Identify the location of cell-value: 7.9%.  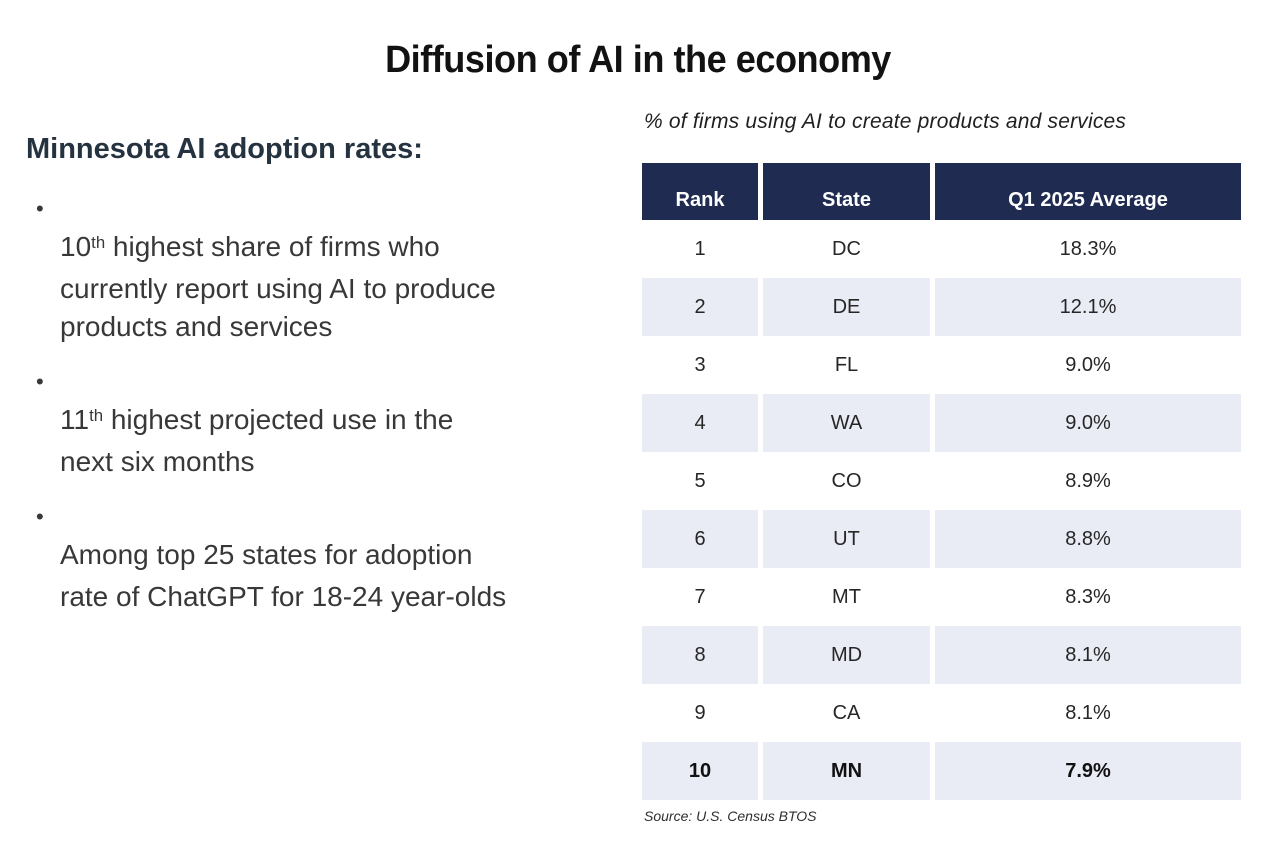
(1088, 771).